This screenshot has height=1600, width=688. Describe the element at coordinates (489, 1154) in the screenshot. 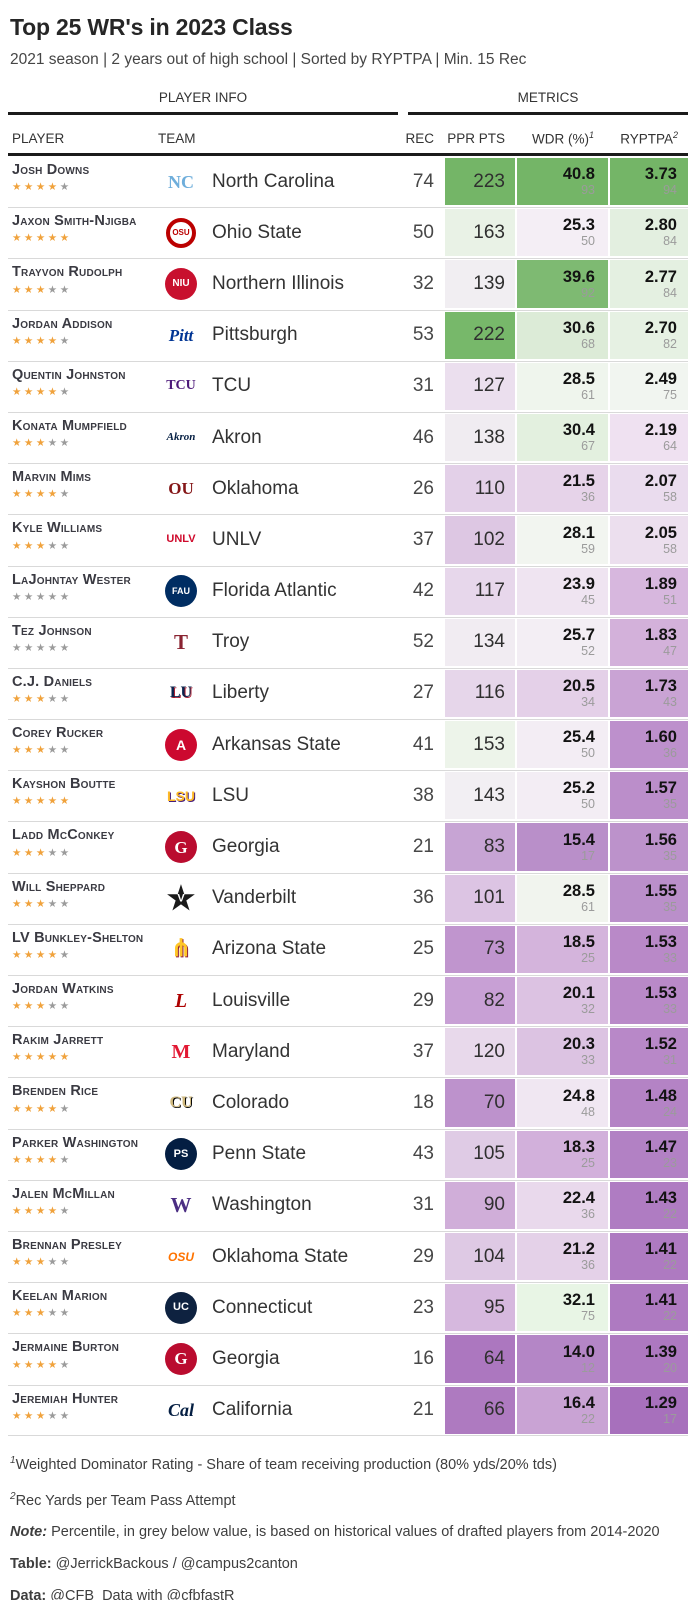

I see `ppr-pts-value: 105` at that location.